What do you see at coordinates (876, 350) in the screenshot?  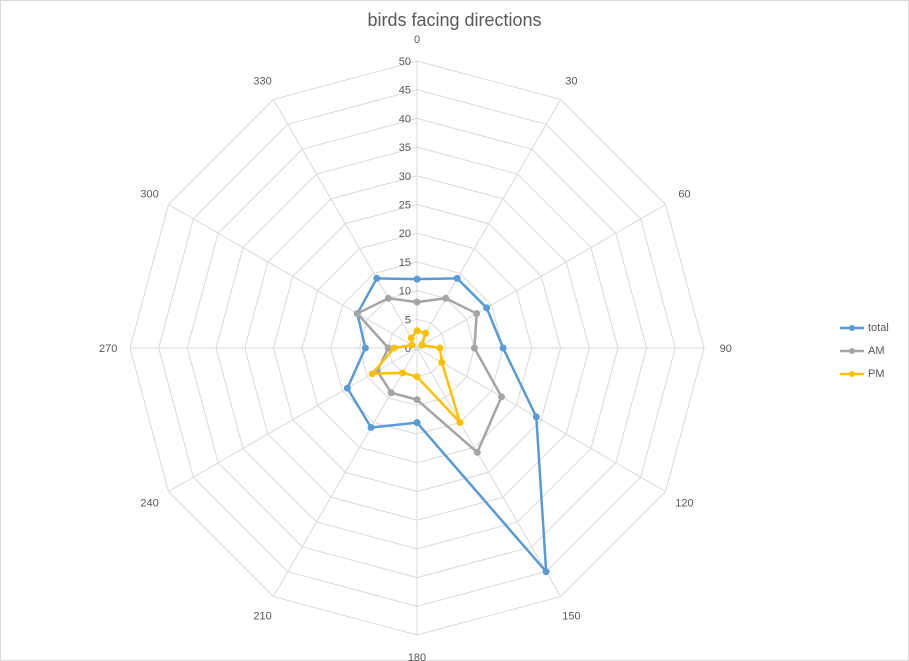 I see `legend-label: AM` at bounding box center [876, 350].